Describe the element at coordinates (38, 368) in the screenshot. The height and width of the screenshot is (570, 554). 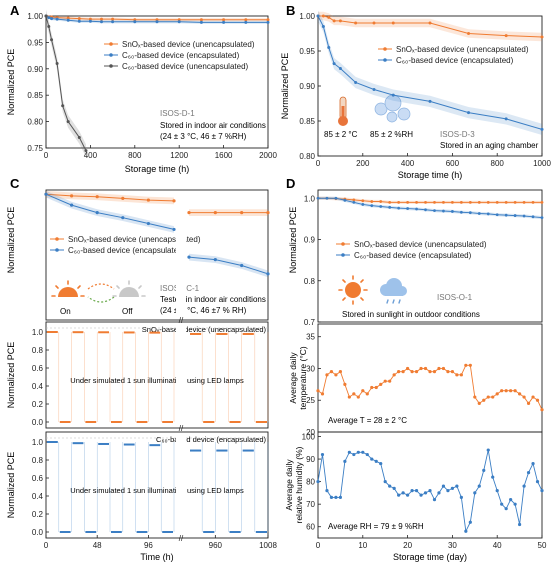
I see `panel-c-snox-ytick-label: 0.6` at that location.